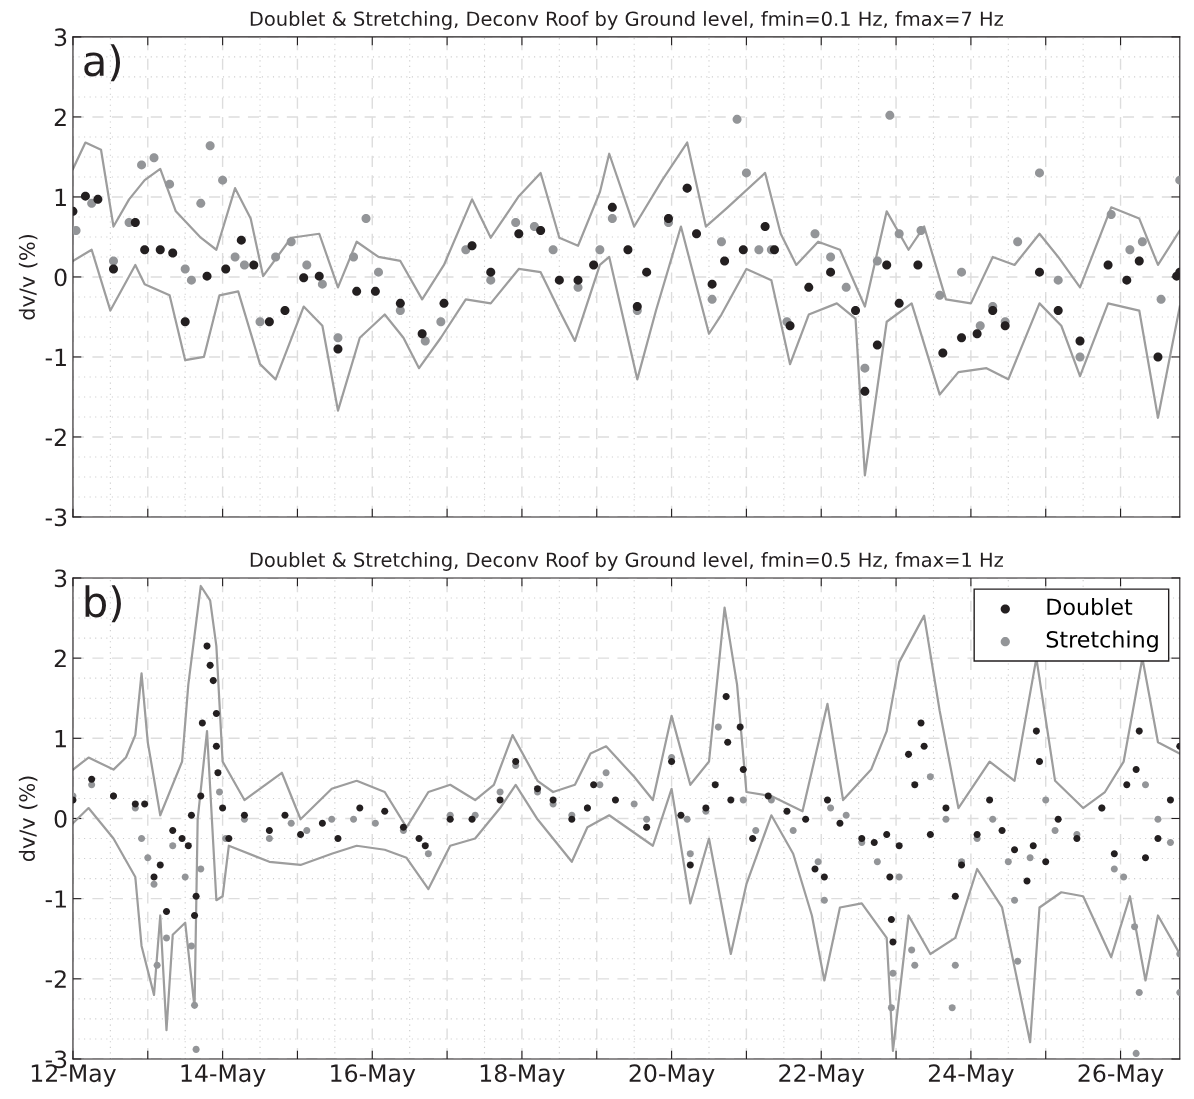 This screenshot has width=1194, height=1099. What do you see at coordinates (1121, 1075) in the screenshot?
I see `x-tick-label: 26-May` at bounding box center [1121, 1075].